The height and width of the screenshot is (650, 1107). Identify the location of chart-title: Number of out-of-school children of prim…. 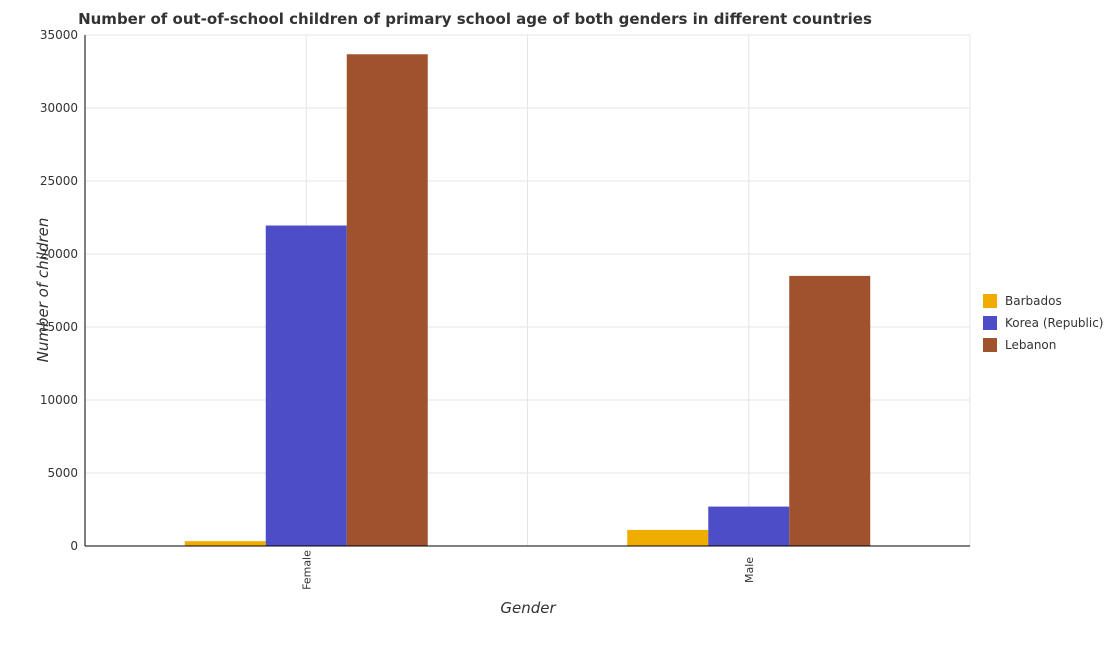
(475, 19).